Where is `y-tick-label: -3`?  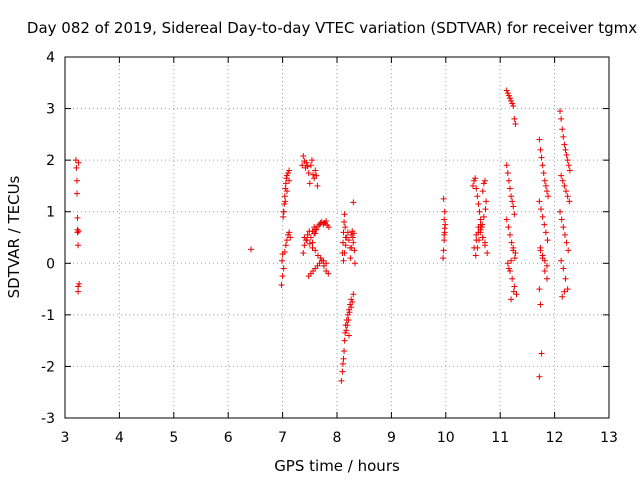 y-tick-label: -3 is located at coordinates (48, 419).